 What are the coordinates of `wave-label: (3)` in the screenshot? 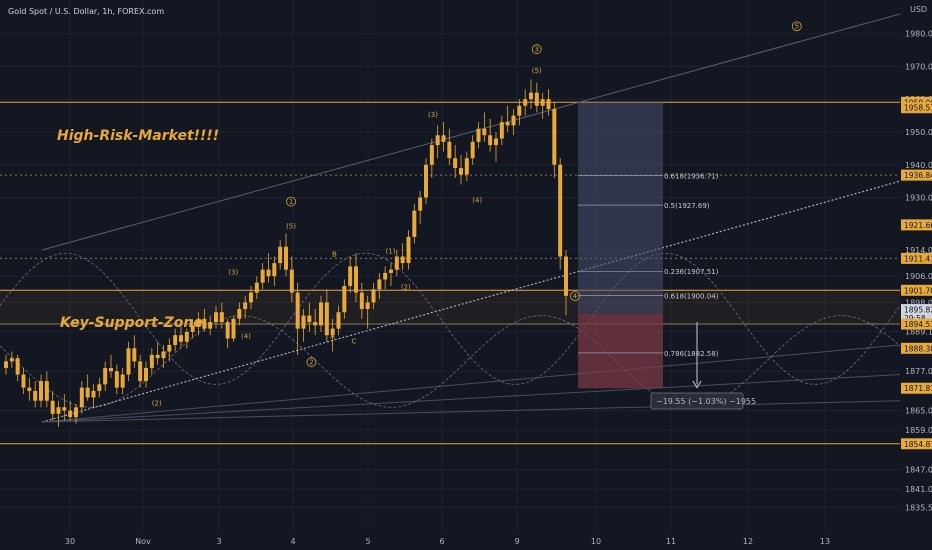 It's located at (233, 273).